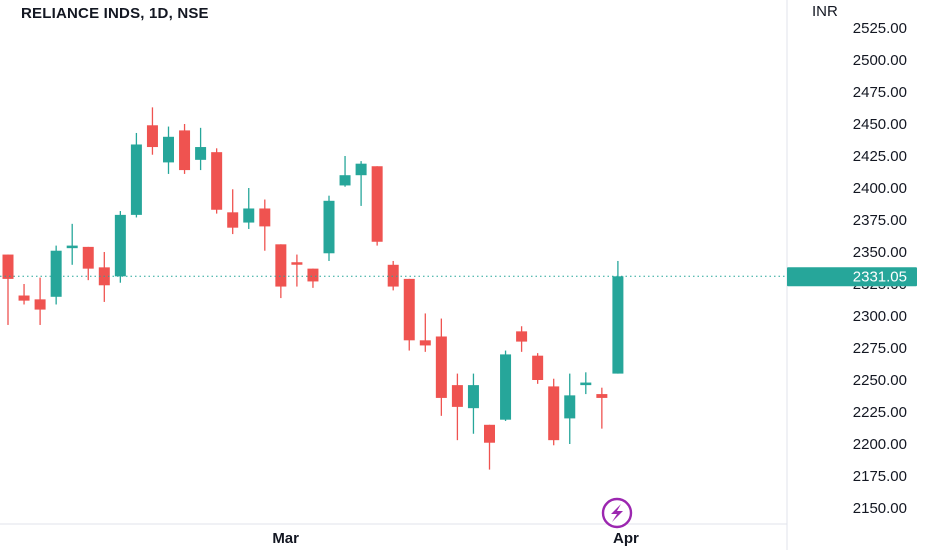 The width and height of the screenshot is (932, 550). What do you see at coordinates (852, 277) in the screenshot?
I see `last-price-tag` at bounding box center [852, 277].